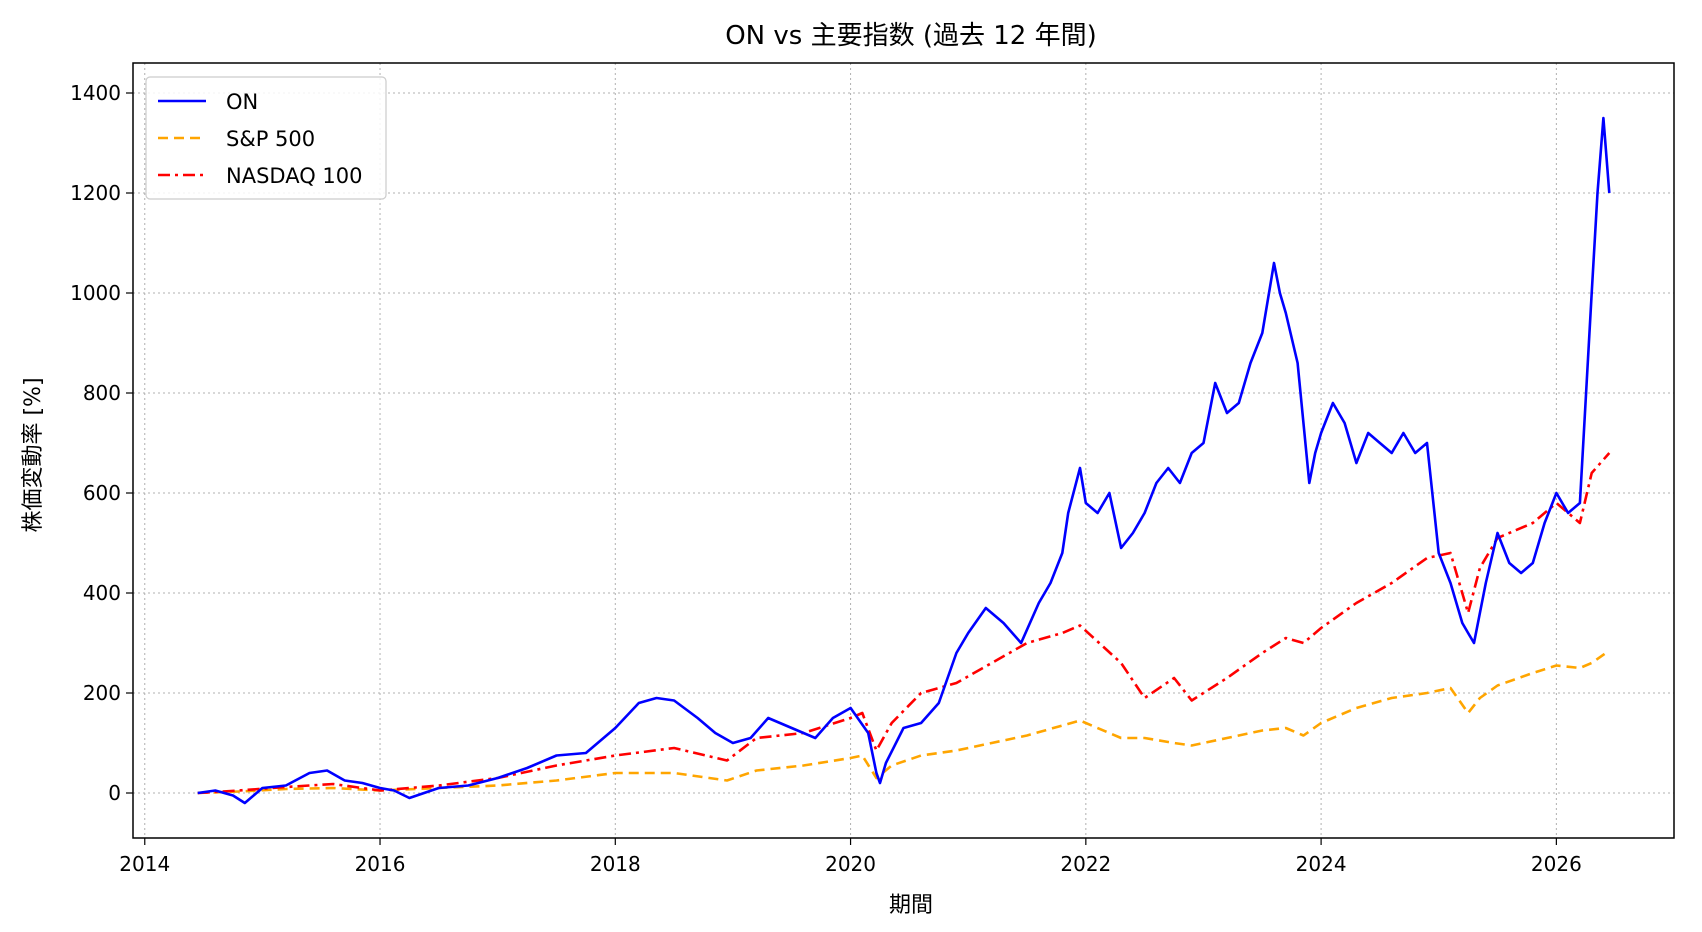 The image size is (1702, 932). Describe the element at coordinates (95, 93) in the screenshot. I see `y-tick-label: 1400` at that location.